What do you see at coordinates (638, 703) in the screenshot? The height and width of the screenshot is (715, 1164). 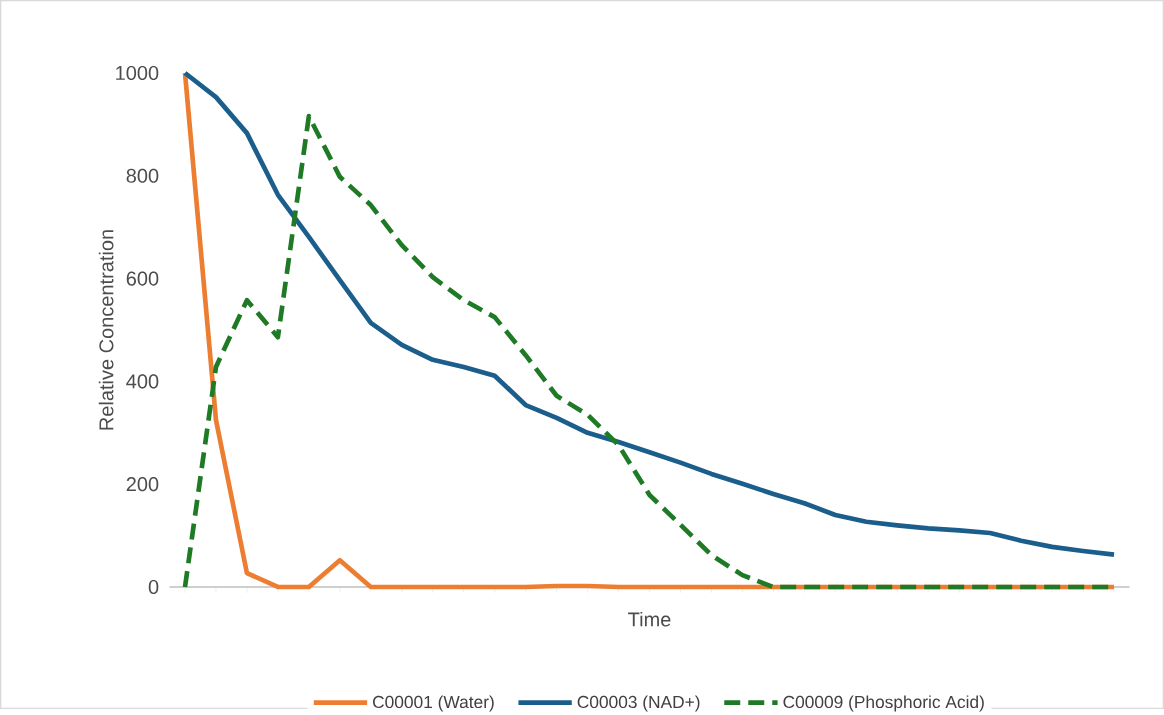 I see `legend-label: C00003 (NAD+)` at bounding box center [638, 703].